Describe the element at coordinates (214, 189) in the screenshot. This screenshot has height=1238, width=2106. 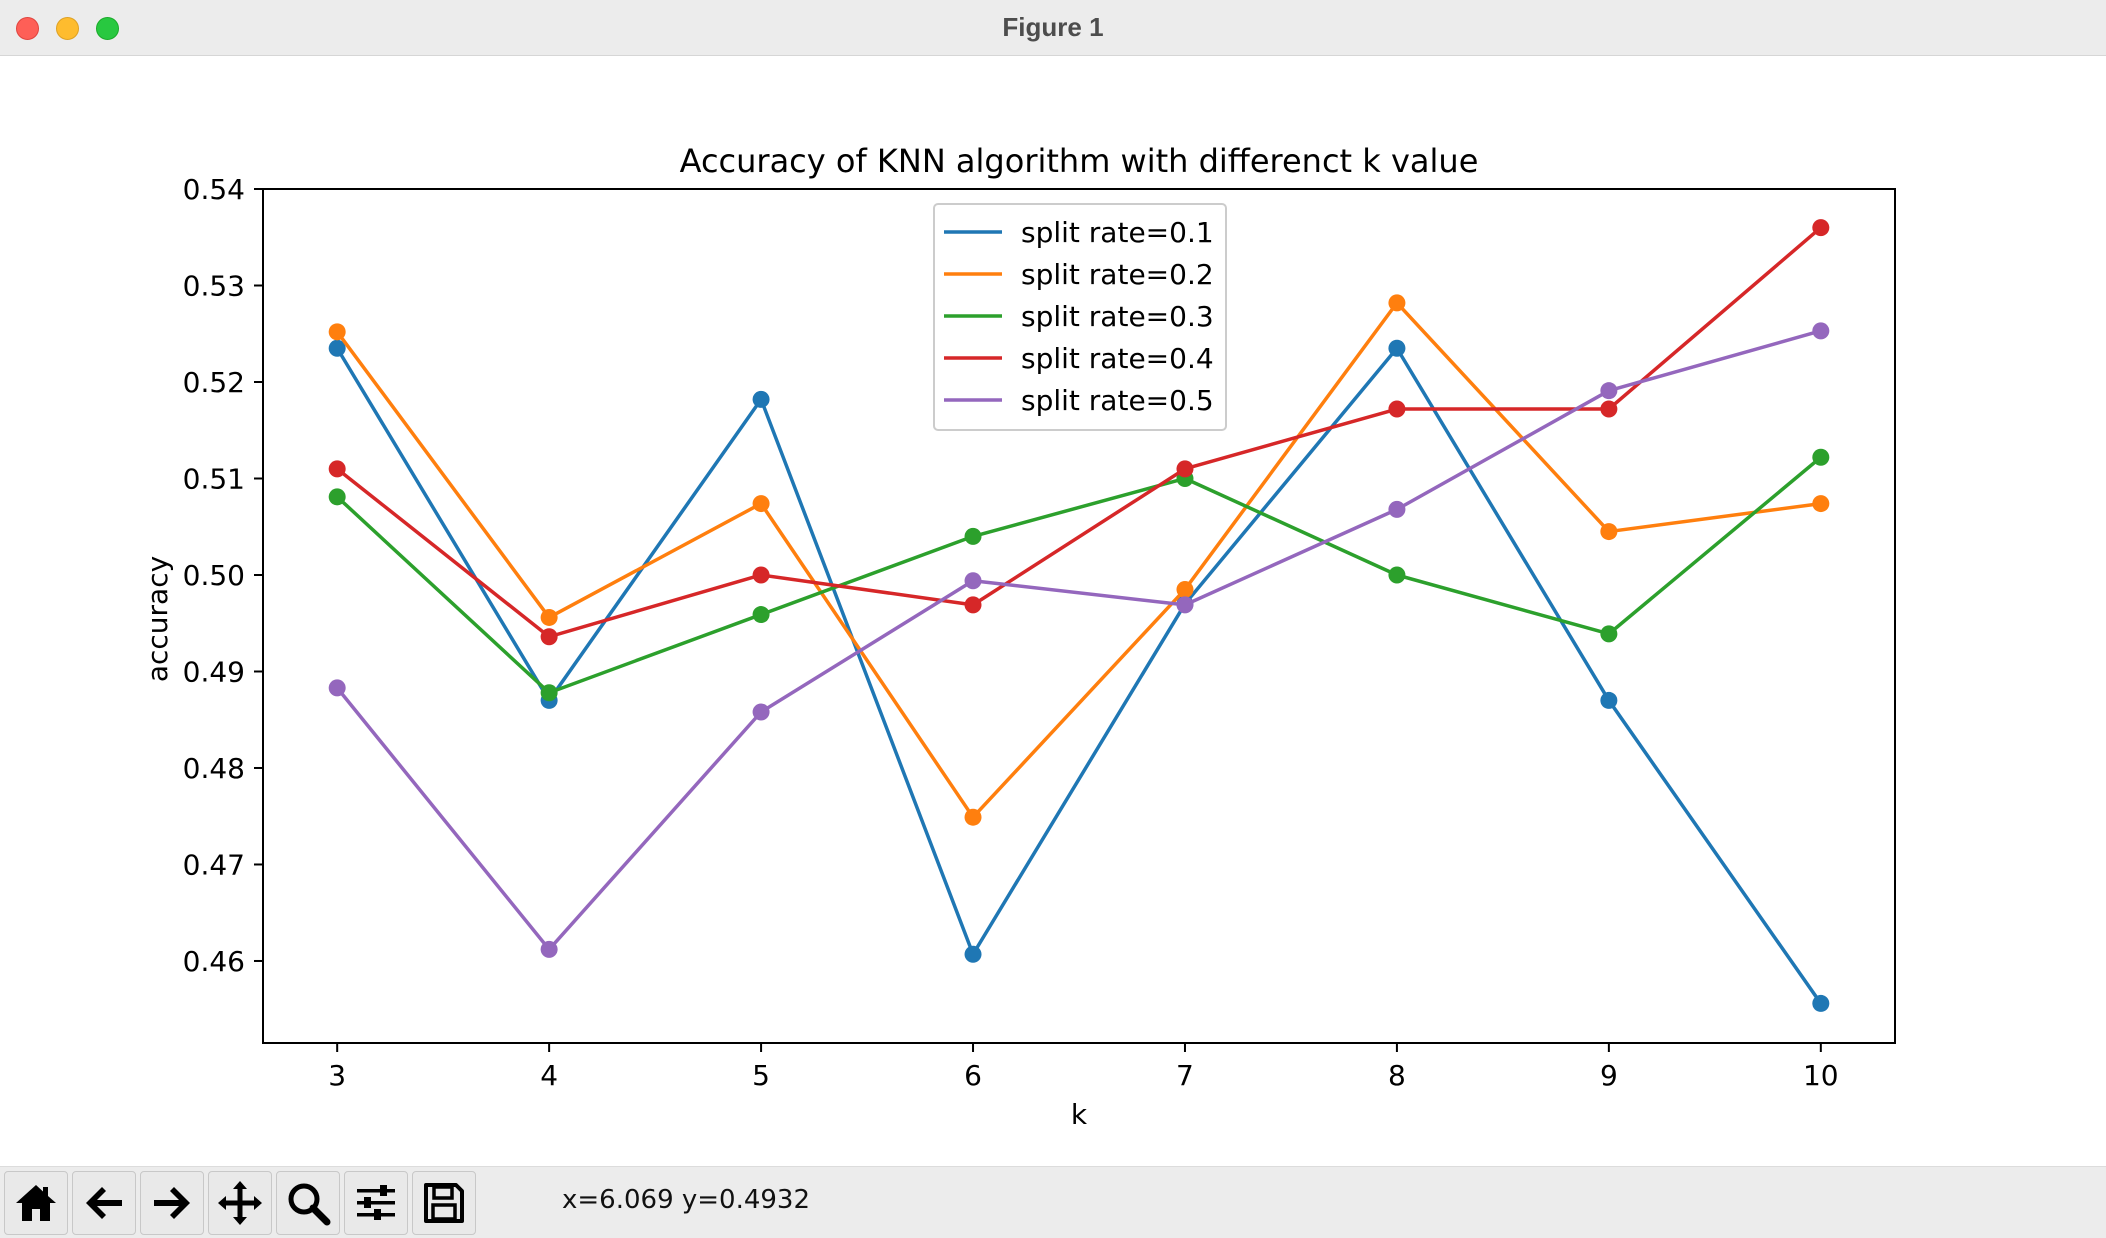
I see `y-tick-label: 0.54` at that location.